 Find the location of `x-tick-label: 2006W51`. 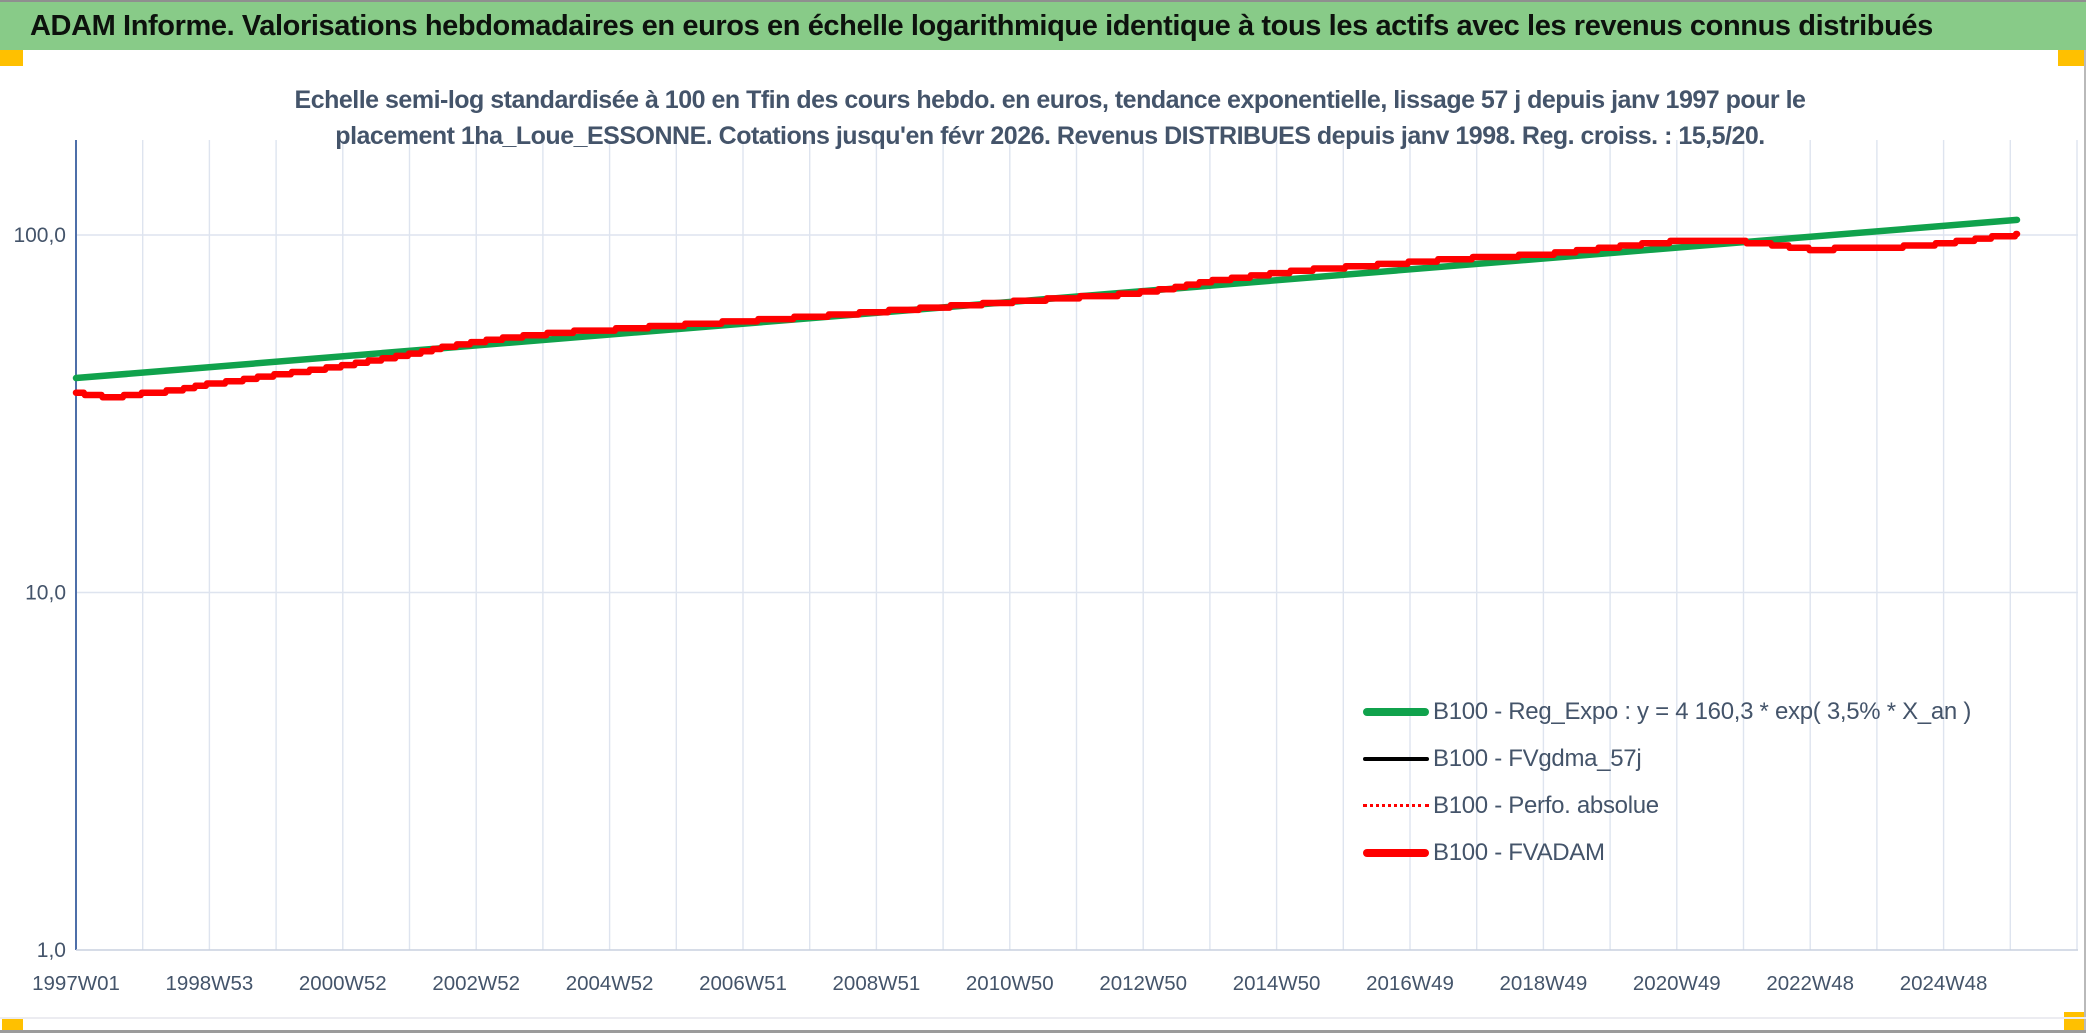

x-tick-label: 2006W51 is located at coordinates (743, 983).